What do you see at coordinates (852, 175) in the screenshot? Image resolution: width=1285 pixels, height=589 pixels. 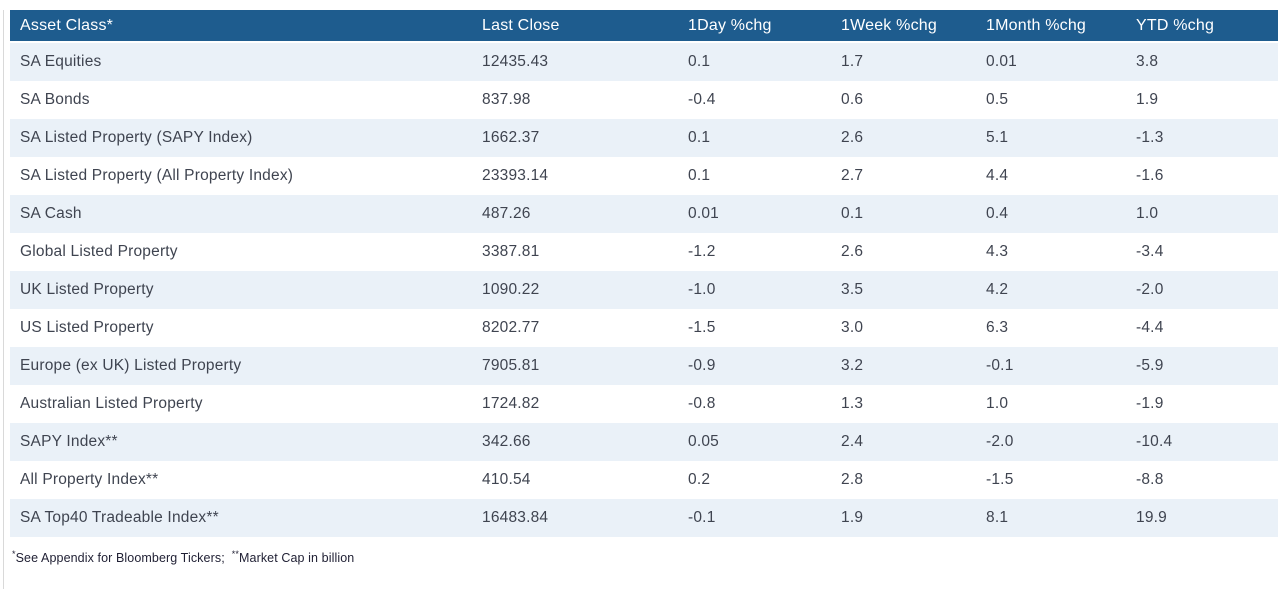 I see `cell-1week-chg: 2.7` at bounding box center [852, 175].